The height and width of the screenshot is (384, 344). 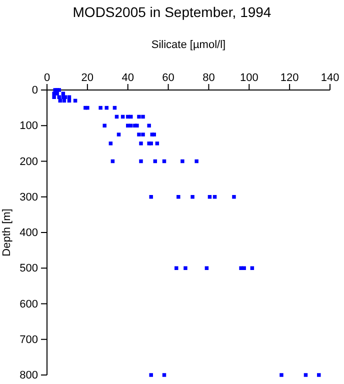 What do you see at coordinates (29, 126) in the screenshot?
I see `y-tick-label: 100` at bounding box center [29, 126].